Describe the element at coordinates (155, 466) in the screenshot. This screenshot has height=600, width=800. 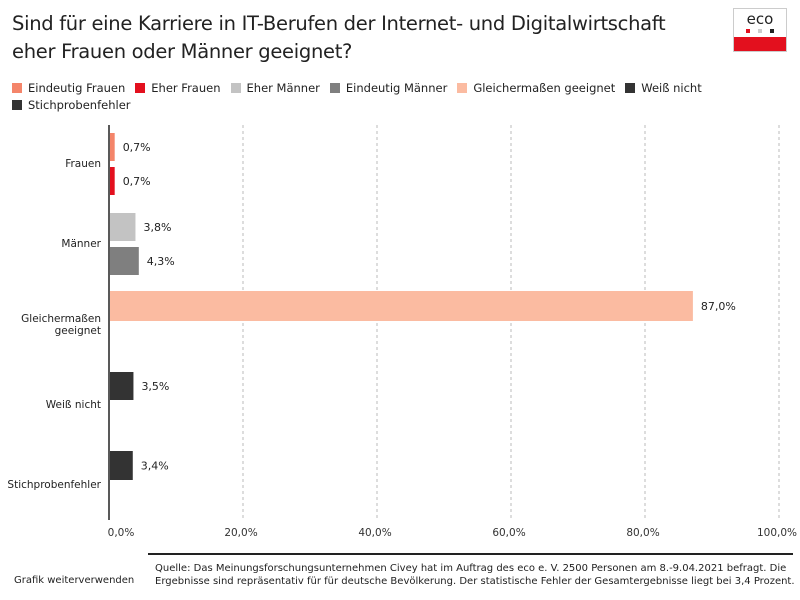
I see `data-label: 3,4%` at that location.